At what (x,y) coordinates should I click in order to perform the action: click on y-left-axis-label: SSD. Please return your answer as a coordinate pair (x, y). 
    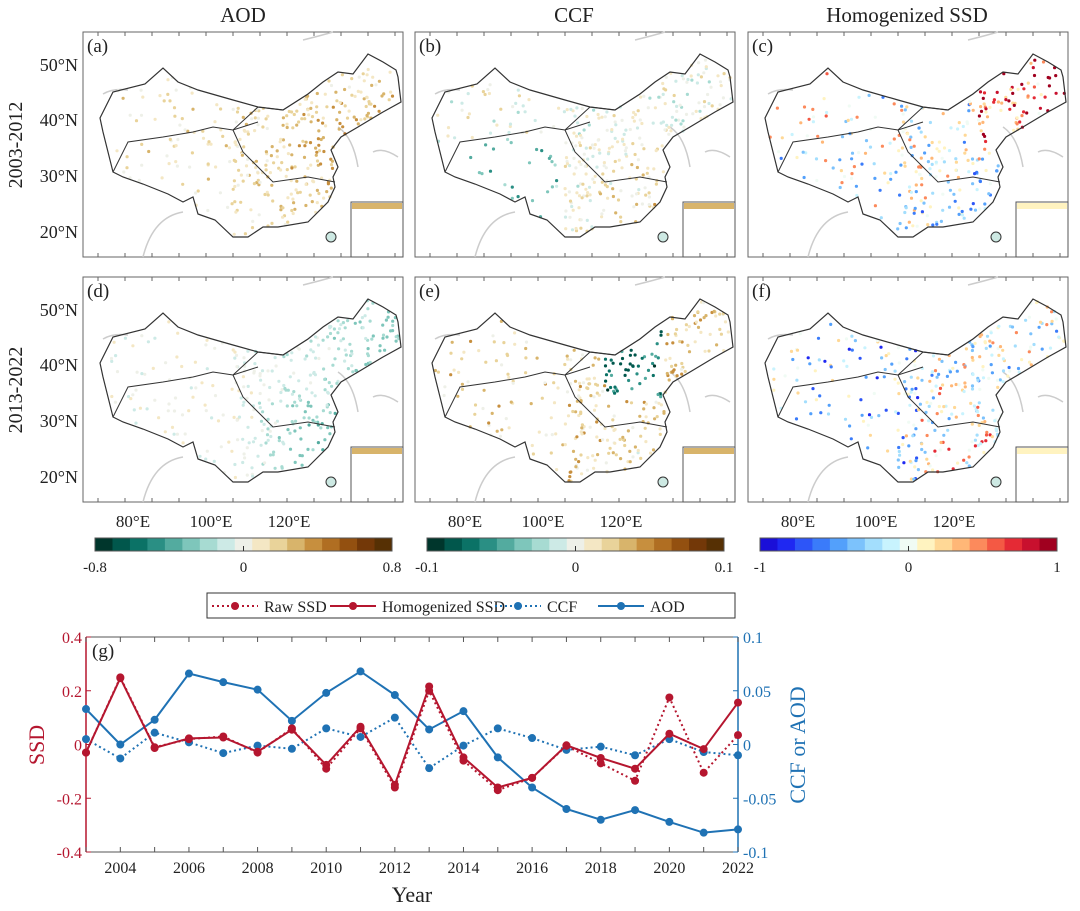
    Looking at the image, I should click on (36, 745).